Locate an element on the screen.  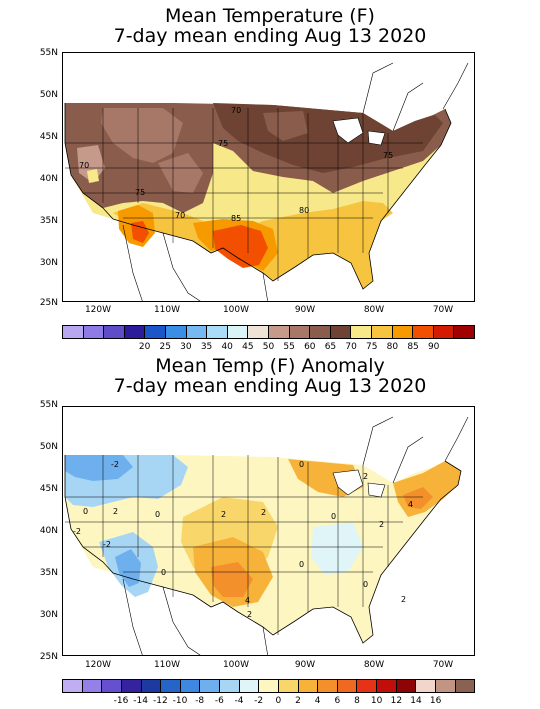
anomaly-colorbar-tick-label: -8 is located at coordinates (200, 701).